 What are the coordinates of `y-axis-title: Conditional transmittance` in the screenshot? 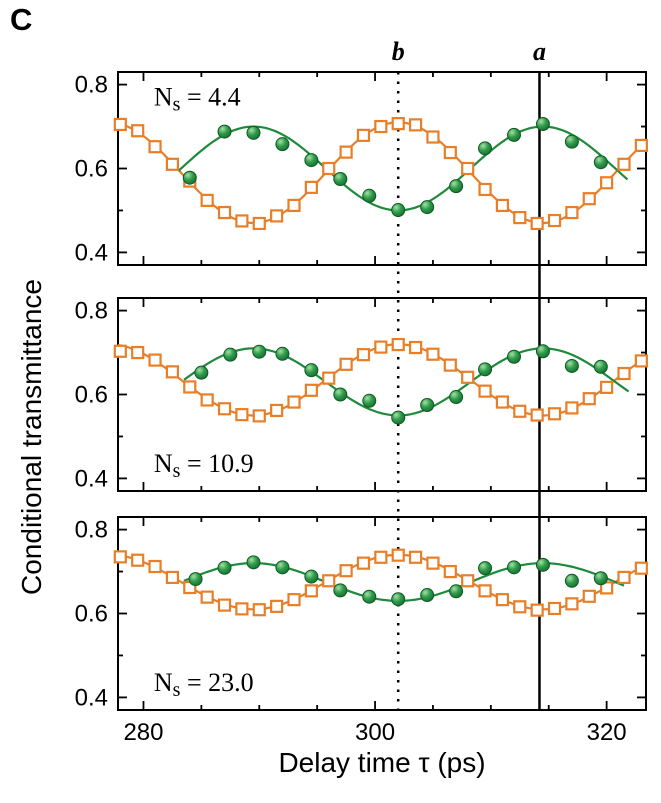 It's located at (31, 437).